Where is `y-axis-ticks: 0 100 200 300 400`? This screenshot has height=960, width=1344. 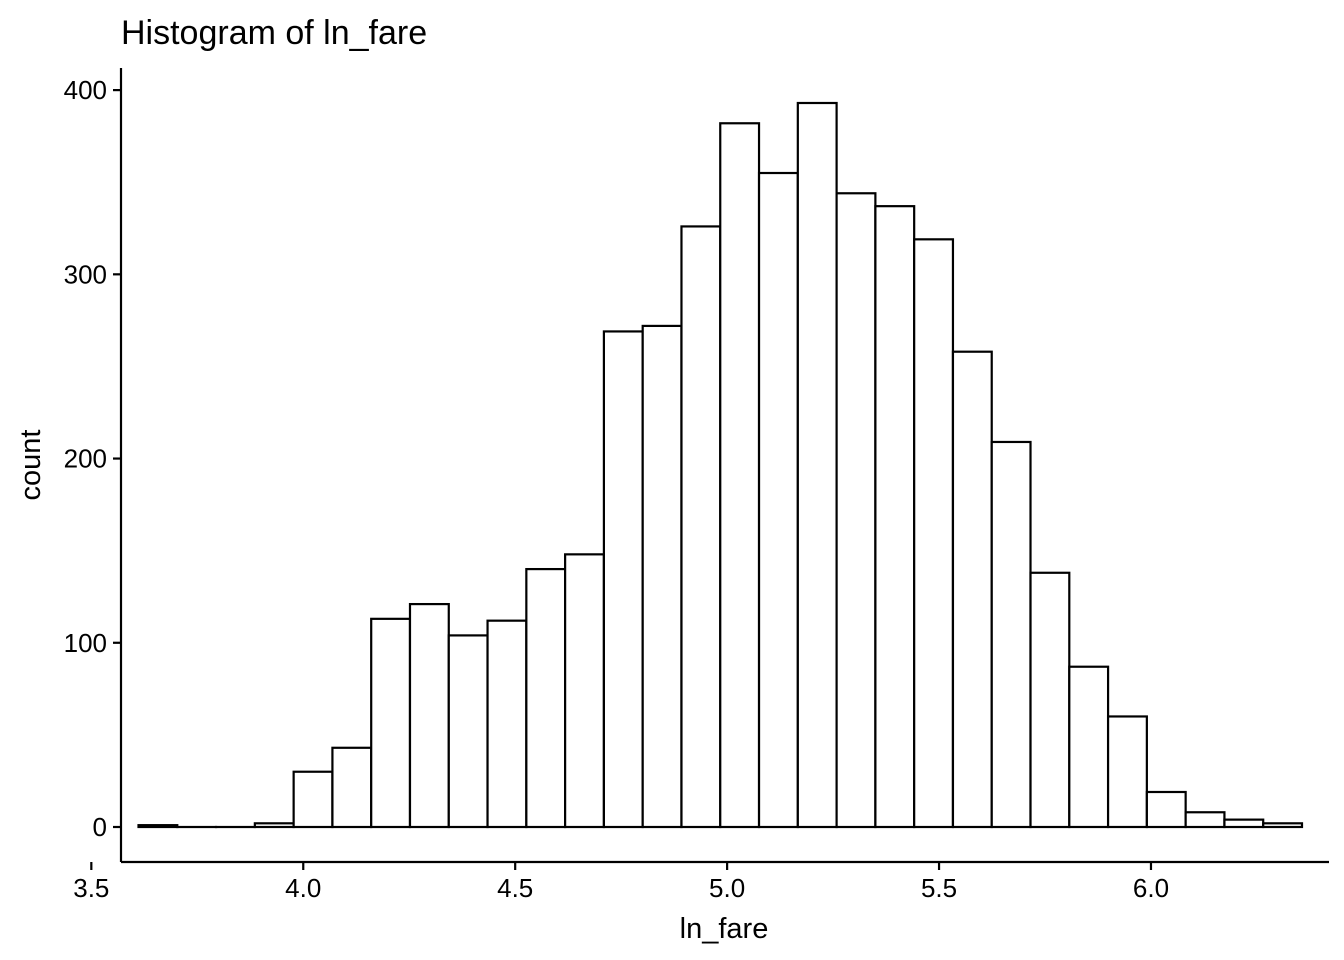 y-axis-ticks: 0 100 200 300 400 is located at coordinates (92, 458).